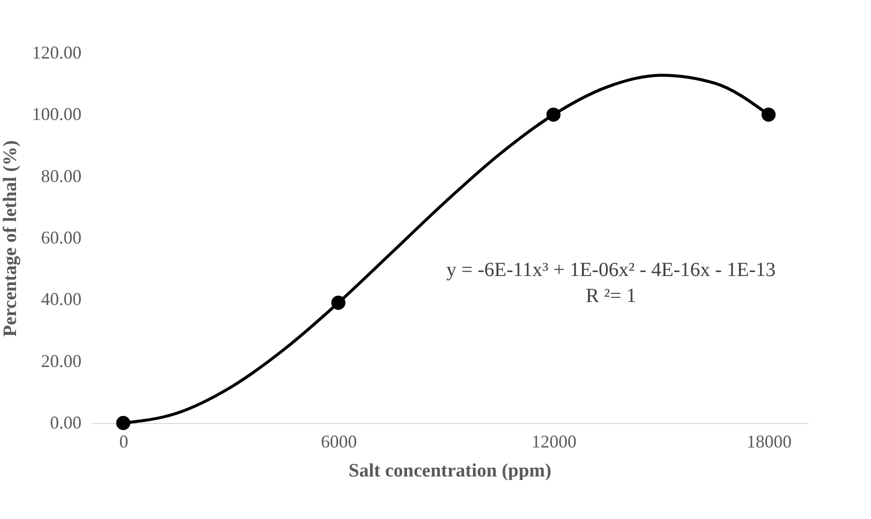 This screenshot has width=871, height=519. Describe the element at coordinates (338, 442) in the screenshot. I see `x-tick-label: 6000` at that location.